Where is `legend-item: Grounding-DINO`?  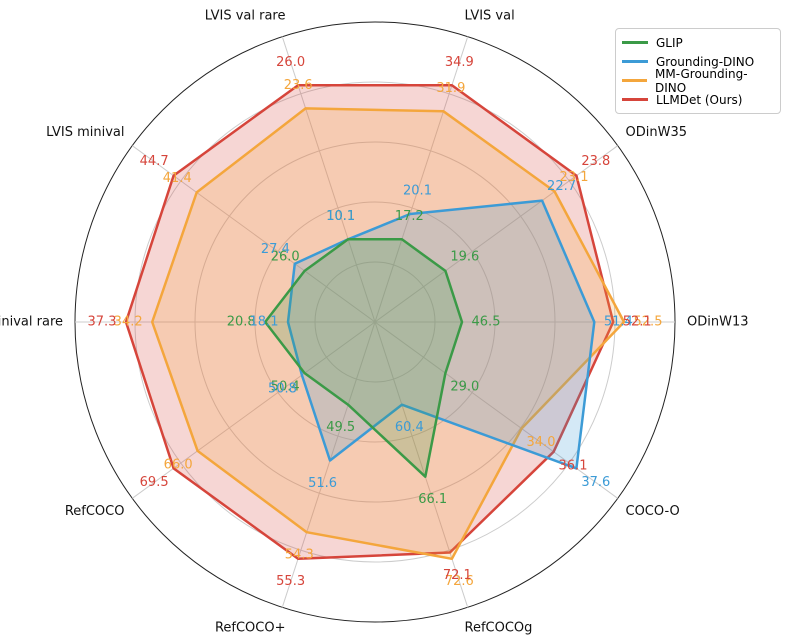
legend-item: Grounding-DINO is located at coordinates (698, 61).